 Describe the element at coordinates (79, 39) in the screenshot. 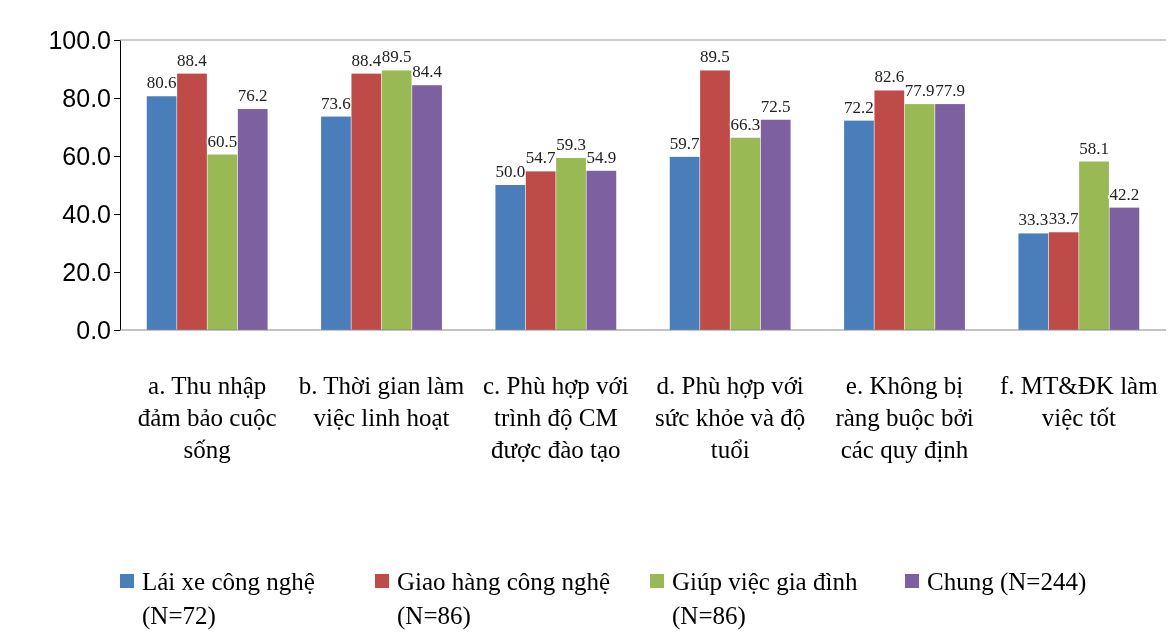

I see `y-tick-label: 100.0` at that location.